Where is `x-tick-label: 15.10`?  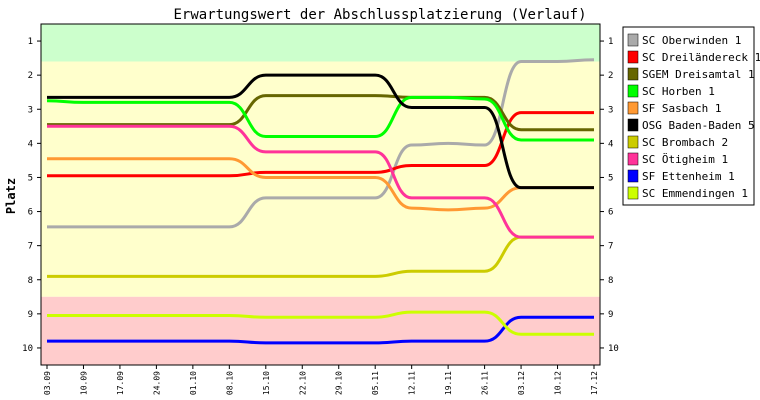 x-tick-label: 15.10 is located at coordinates (266, 383).